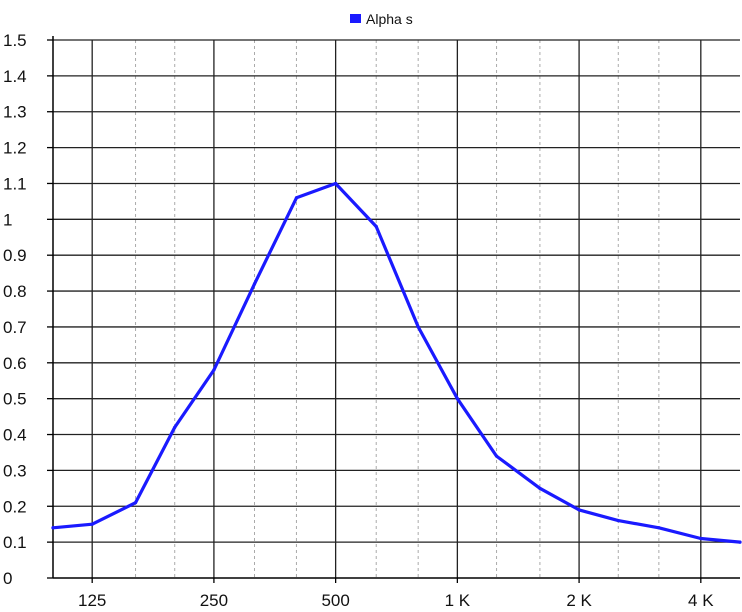 This screenshot has width=742, height=612. I want to click on y-tick-label: 1.2, so click(15, 148).